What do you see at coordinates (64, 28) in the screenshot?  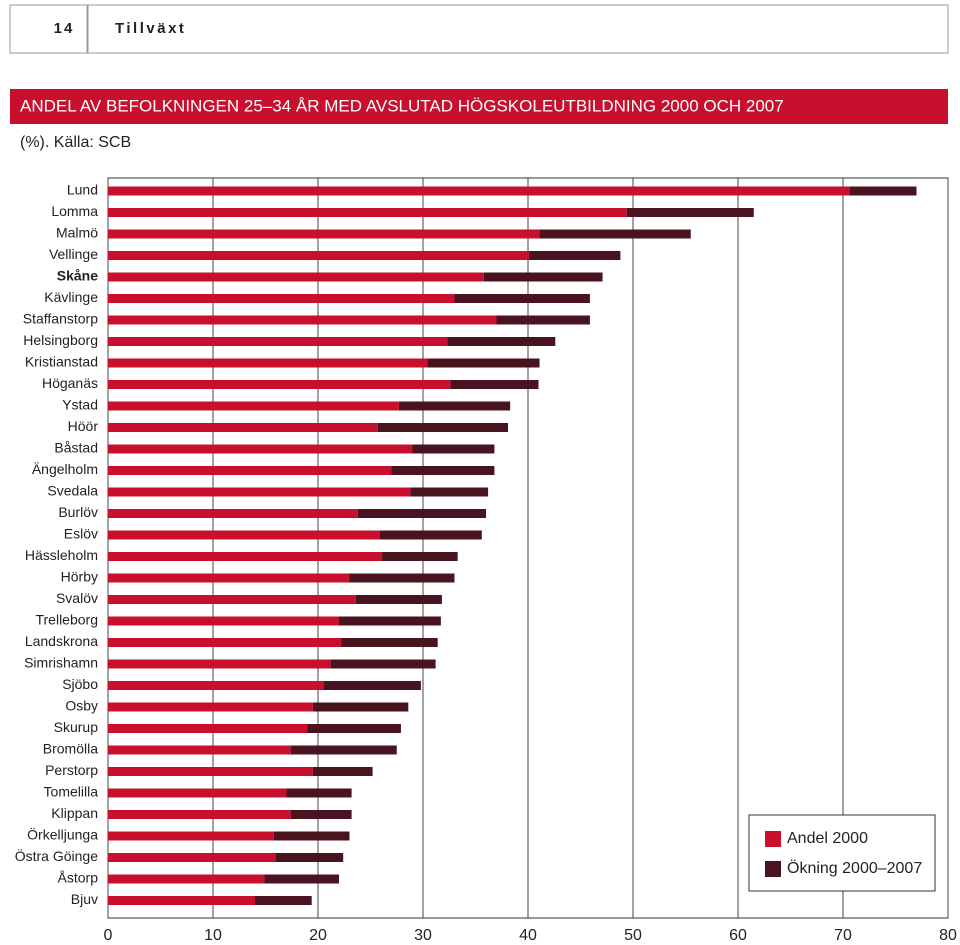 I see `page-number: 14` at bounding box center [64, 28].